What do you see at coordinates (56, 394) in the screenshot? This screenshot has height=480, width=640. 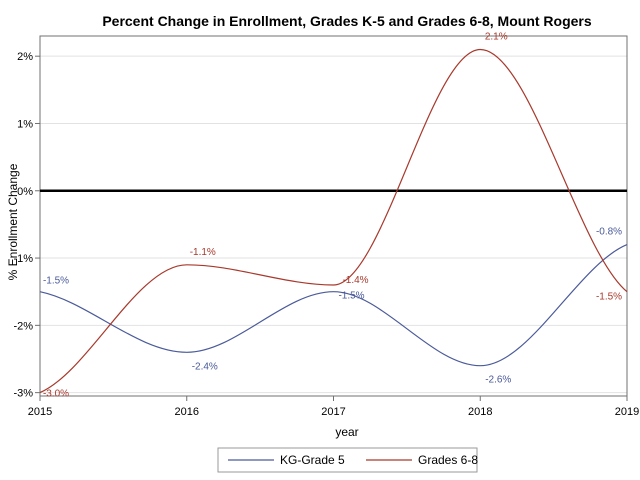 I see `data-label: -3.0%` at bounding box center [56, 394].